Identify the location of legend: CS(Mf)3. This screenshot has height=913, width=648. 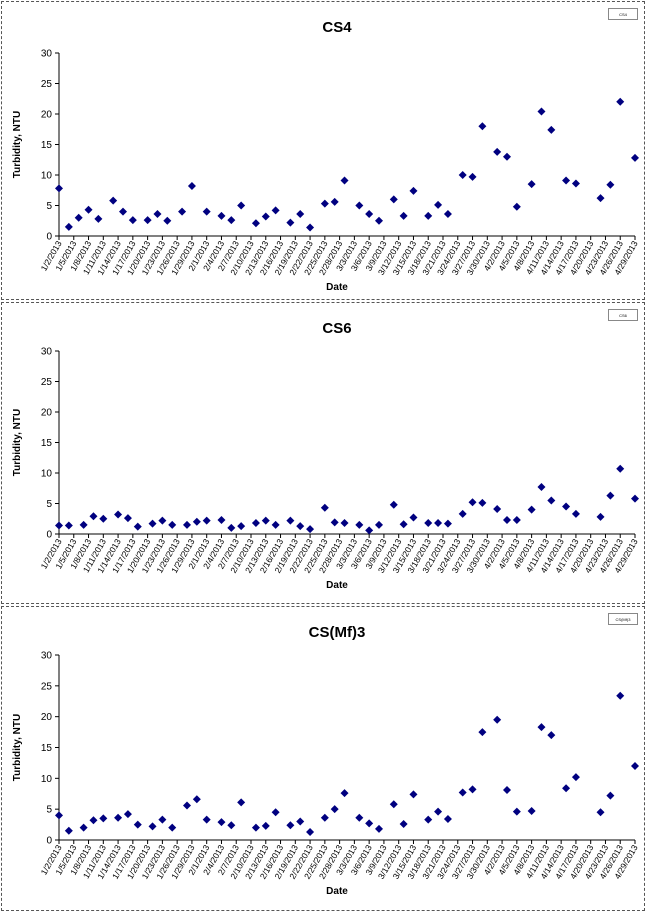
(623, 619).